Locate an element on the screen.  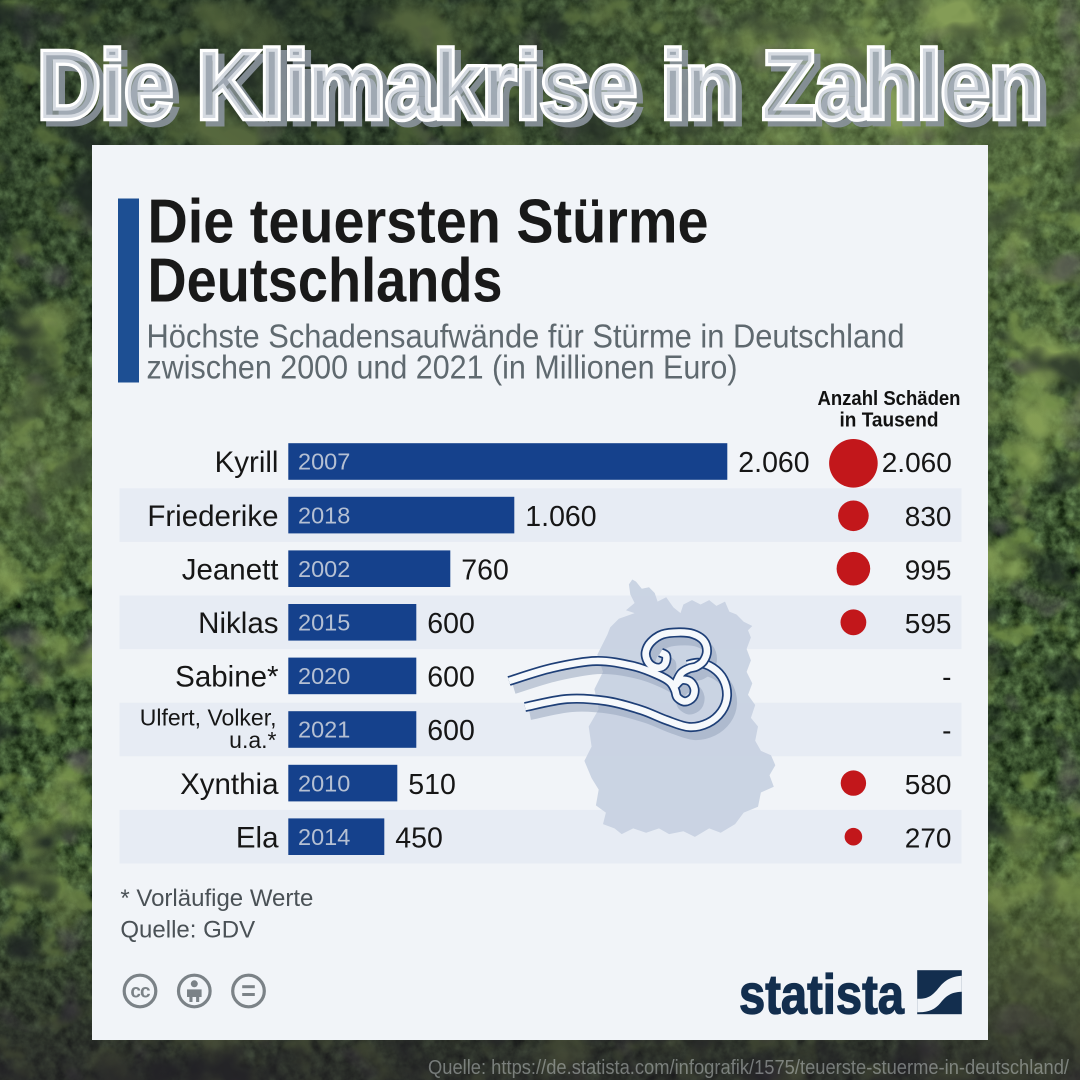
svg-text: Niklas is located at coordinates (238, 623).